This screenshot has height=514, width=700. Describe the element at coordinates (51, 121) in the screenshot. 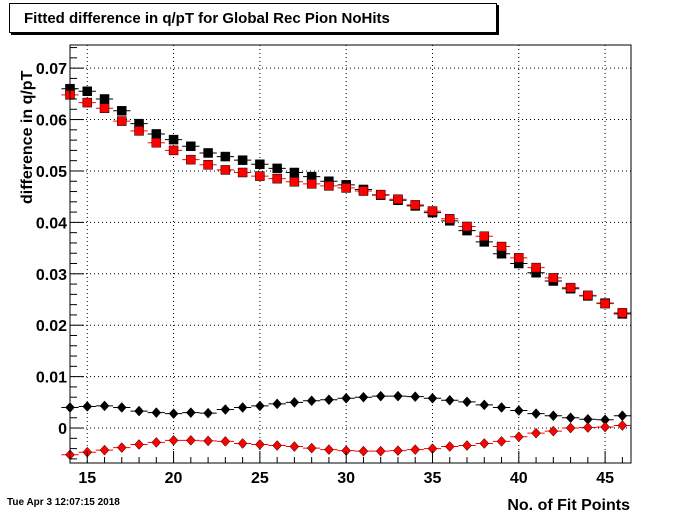

I see `y-tick-label: 0.06` at that location.